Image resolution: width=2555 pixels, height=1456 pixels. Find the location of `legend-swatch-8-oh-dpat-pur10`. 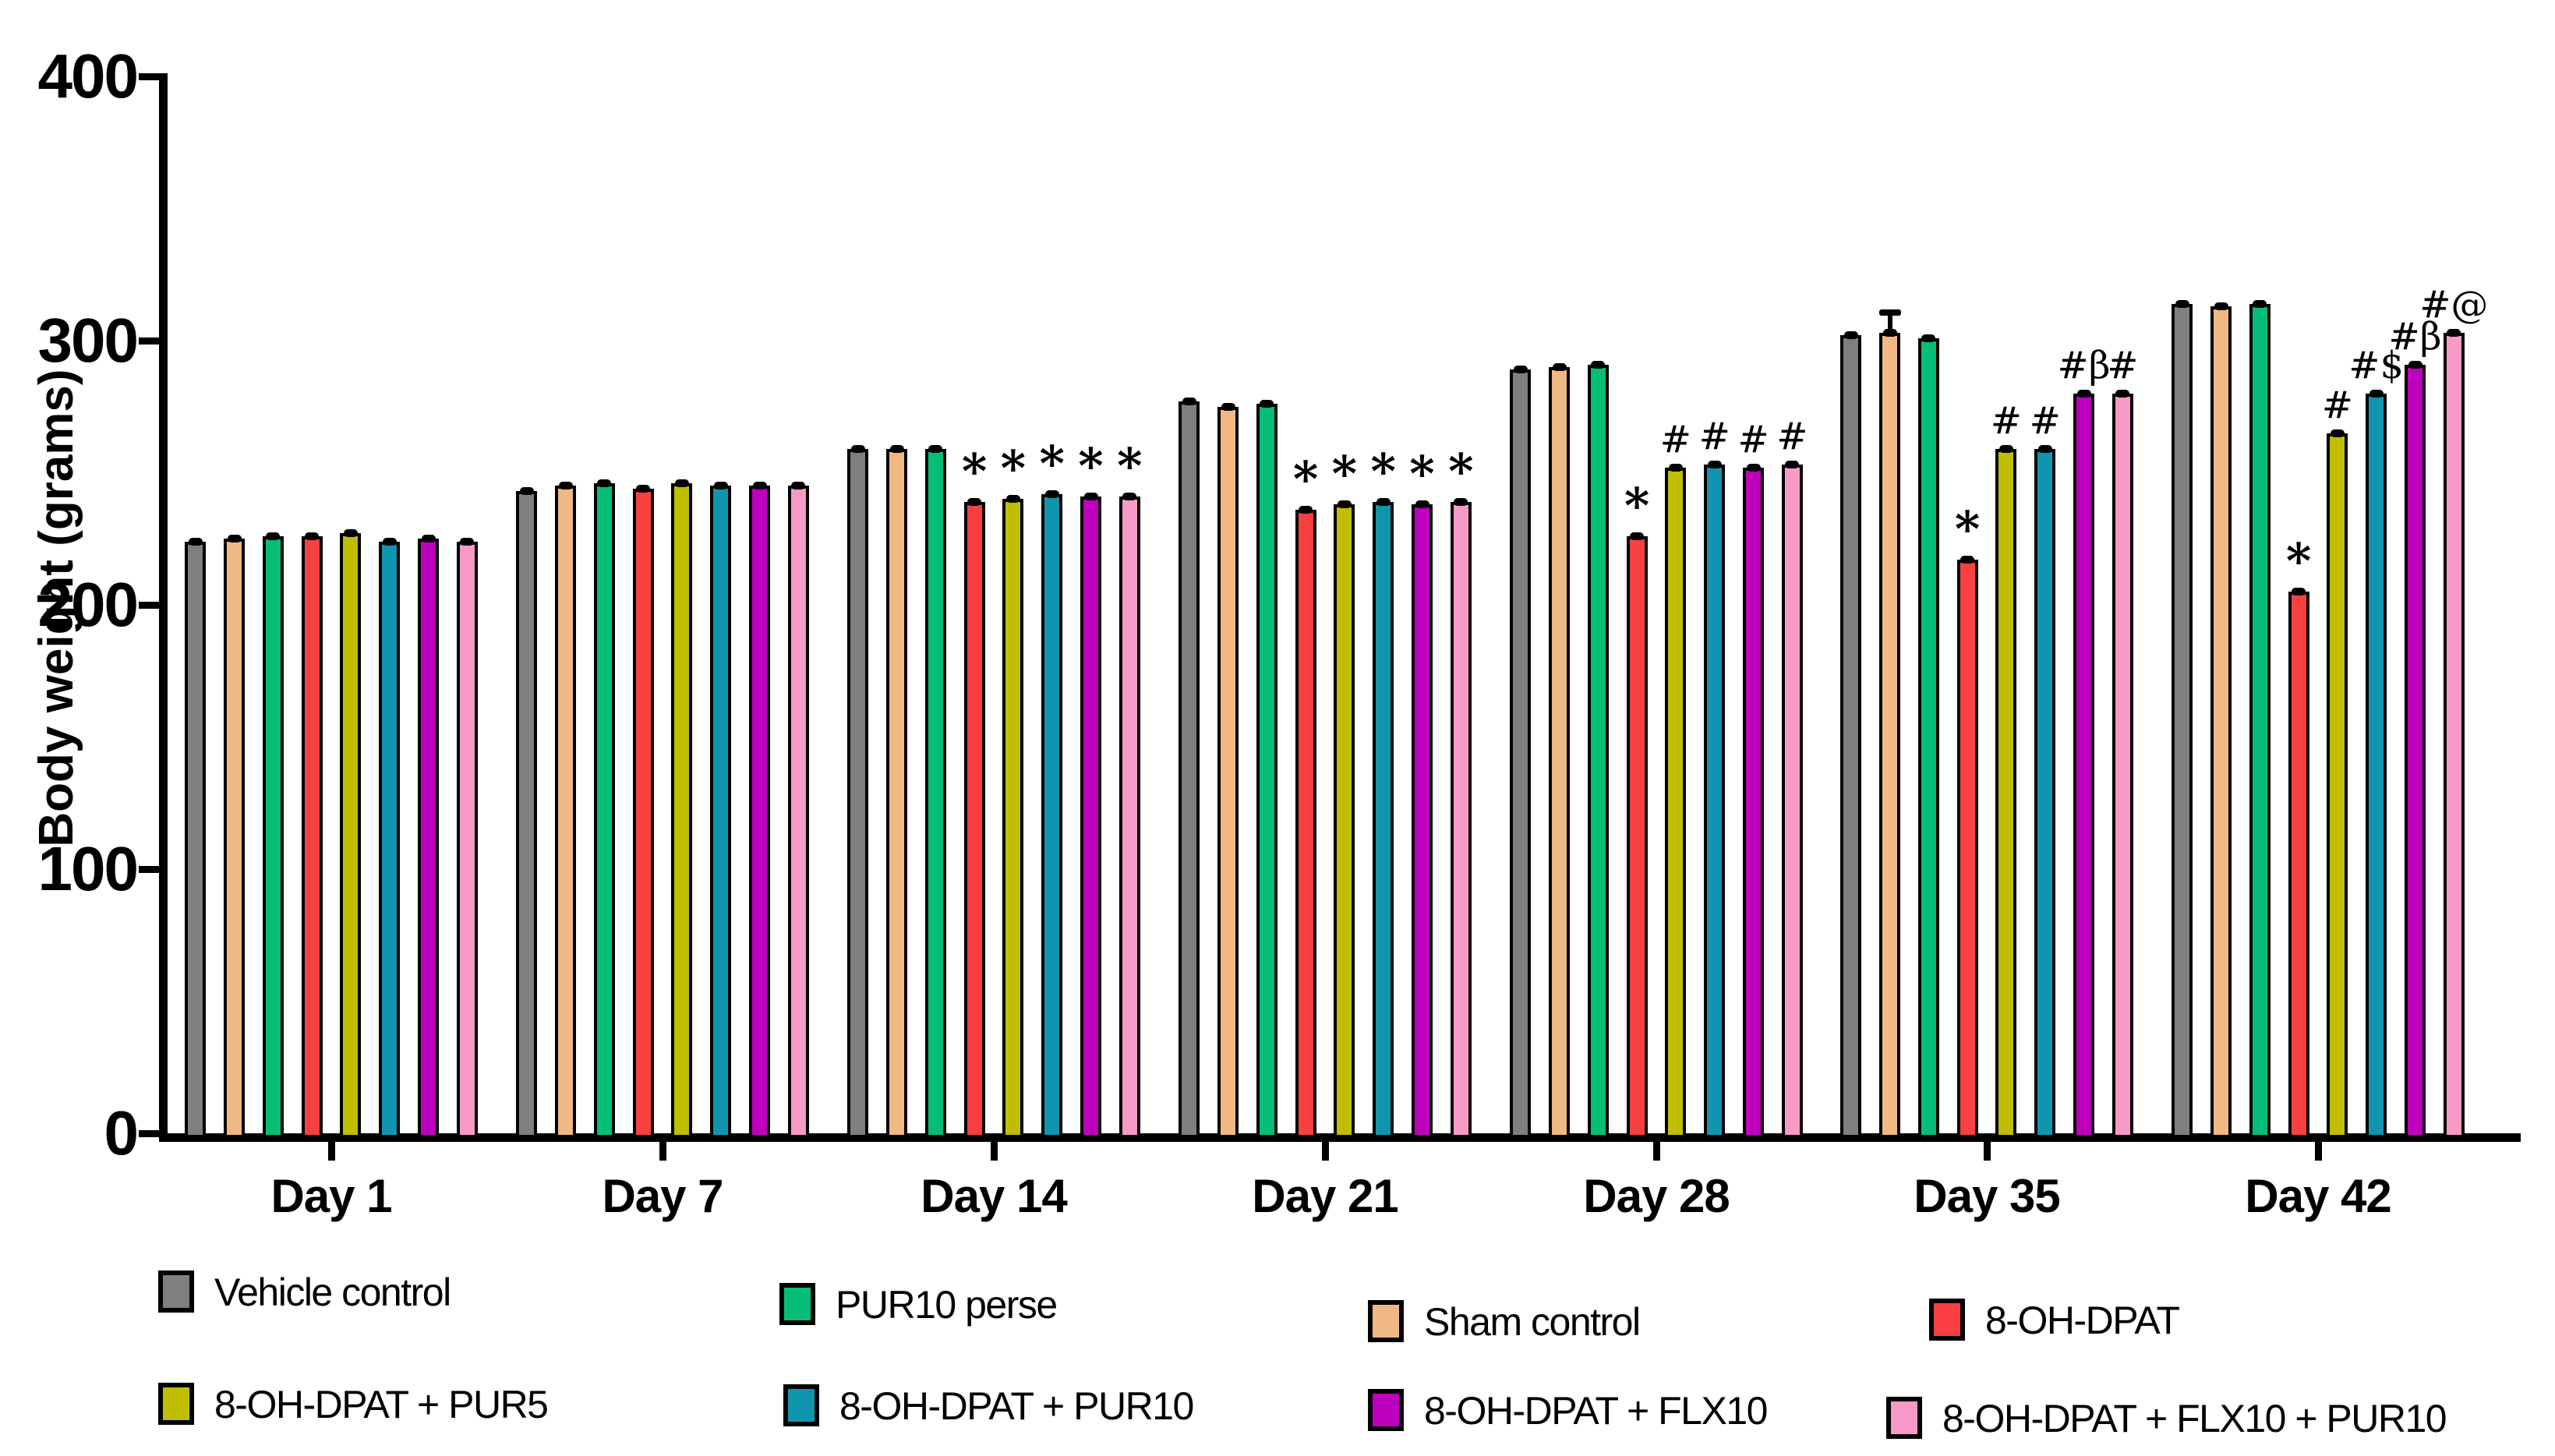

legend-swatch-8-oh-dpat-pur10 is located at coordinates (801, 1405).